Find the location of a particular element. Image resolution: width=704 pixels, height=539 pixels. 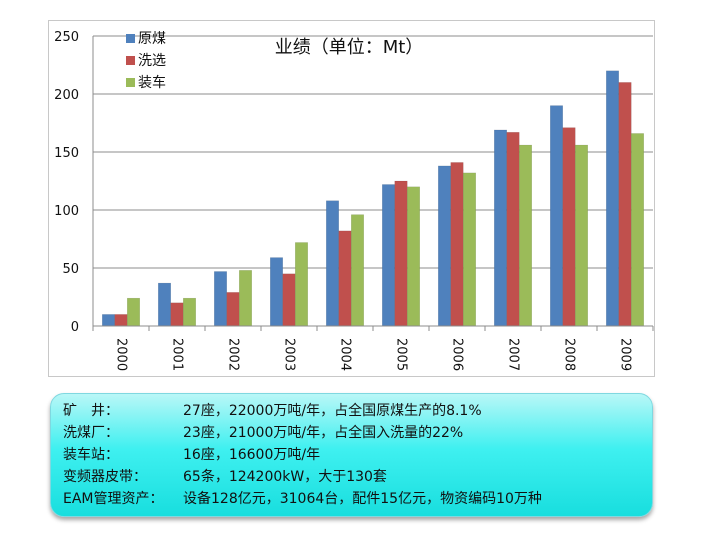

bar-洗选-2000 is located at coordinates (121, 320).